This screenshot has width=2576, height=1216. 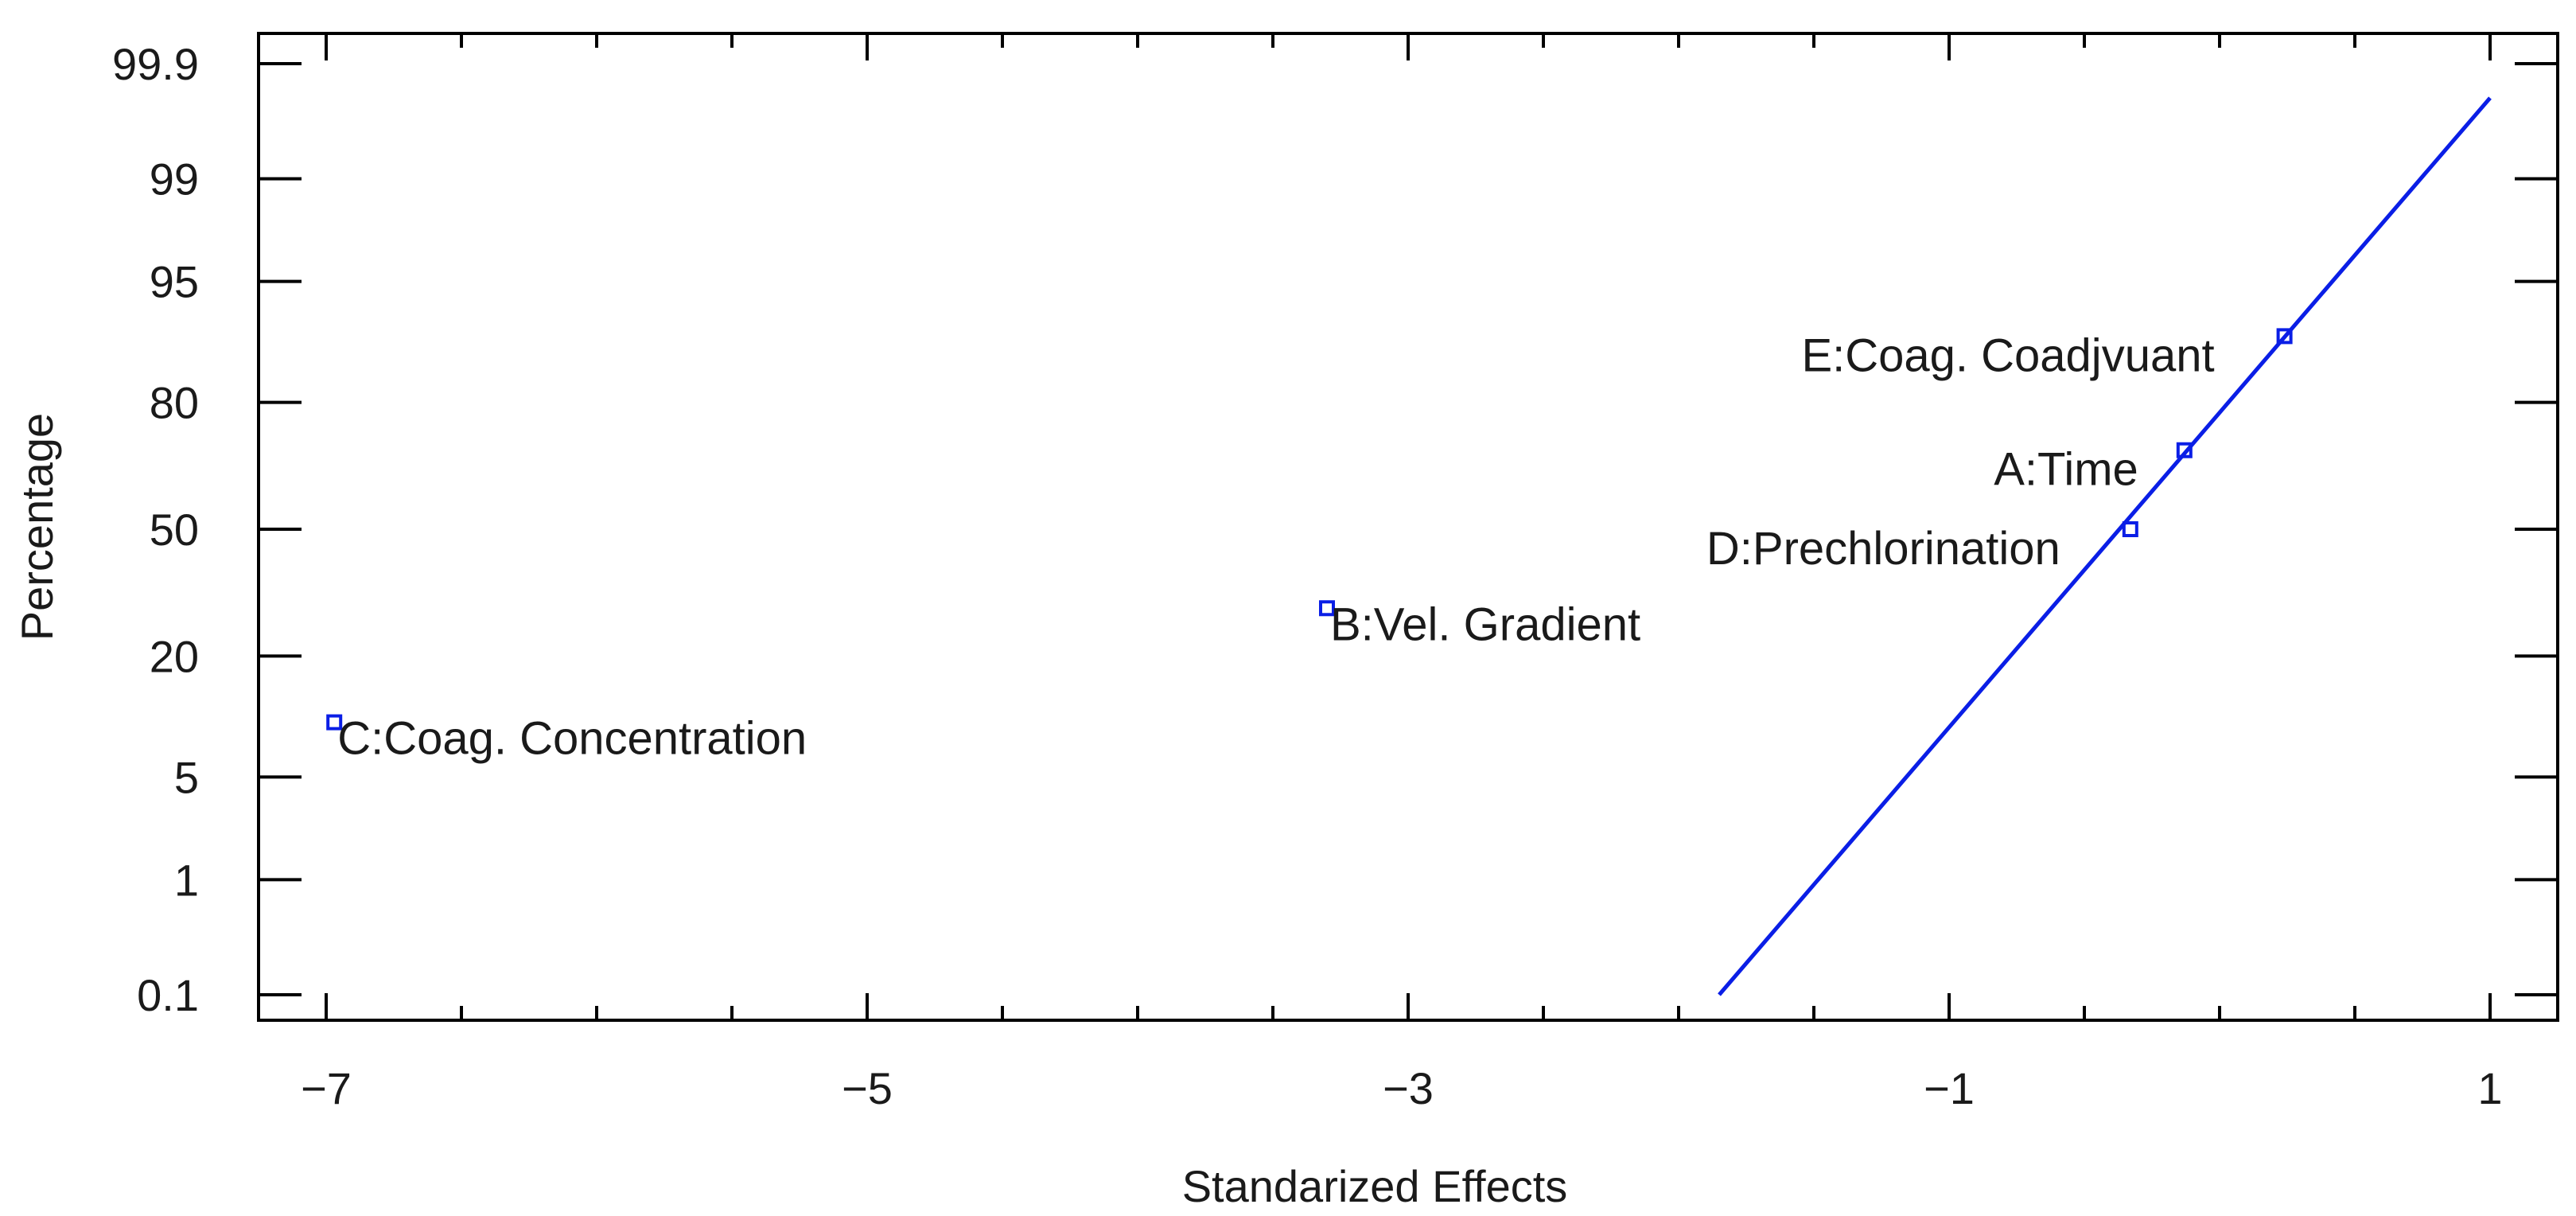 What do you see at coordinates (1950, 1088) in the screenshot?
I see `x-tick-label: −1` at bounding box center [1950, 1088].